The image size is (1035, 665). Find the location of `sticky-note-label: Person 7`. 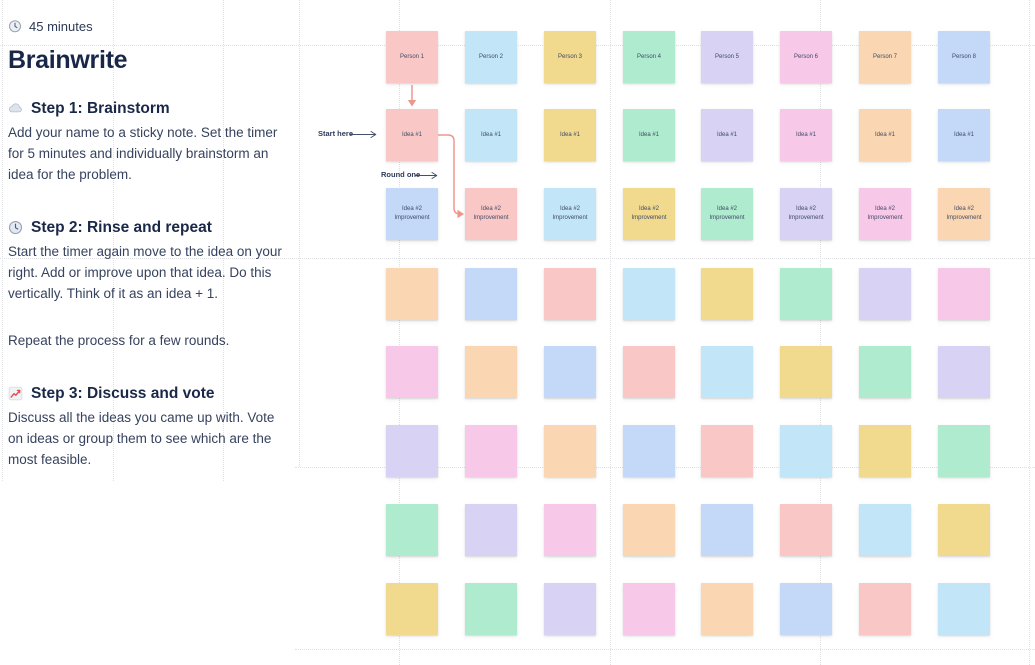

sticky-note-label: Person 7 is located at coordinates (884, 56).